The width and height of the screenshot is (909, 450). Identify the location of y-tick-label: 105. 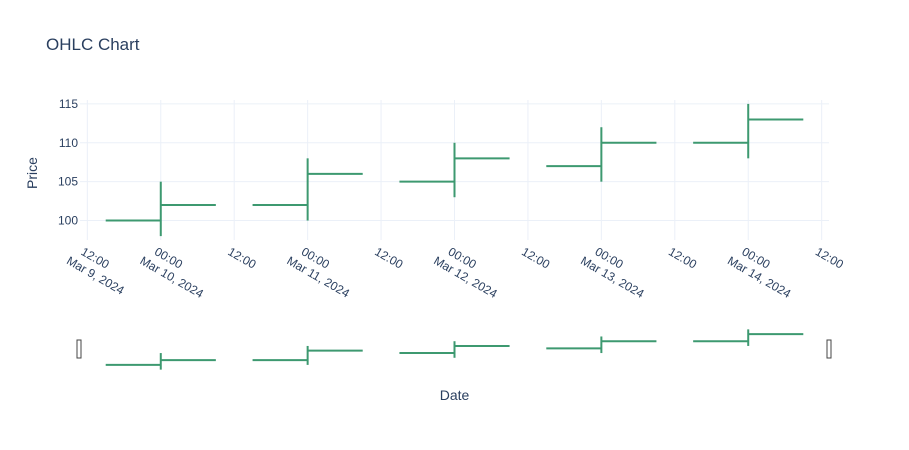
(68, 182).